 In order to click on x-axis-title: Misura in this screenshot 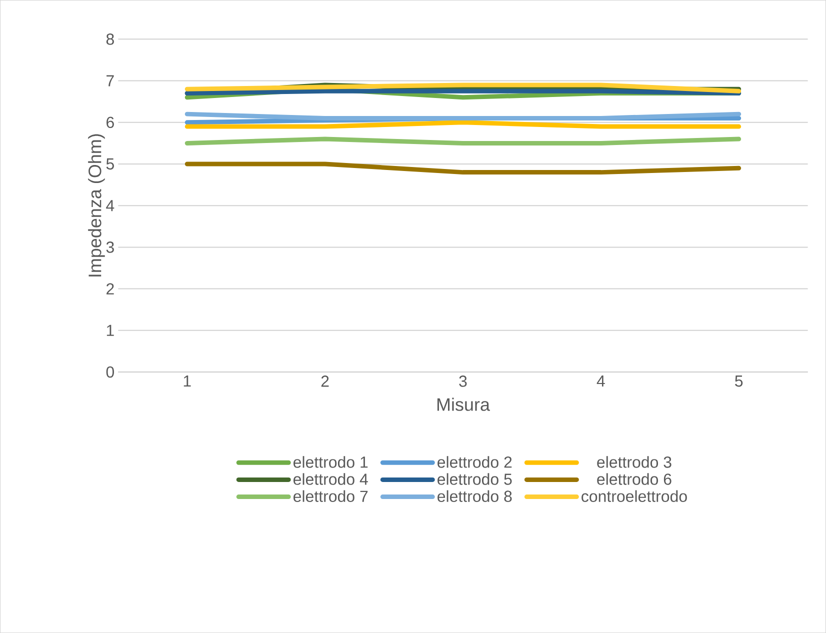, I will do `click(463, 404)`.